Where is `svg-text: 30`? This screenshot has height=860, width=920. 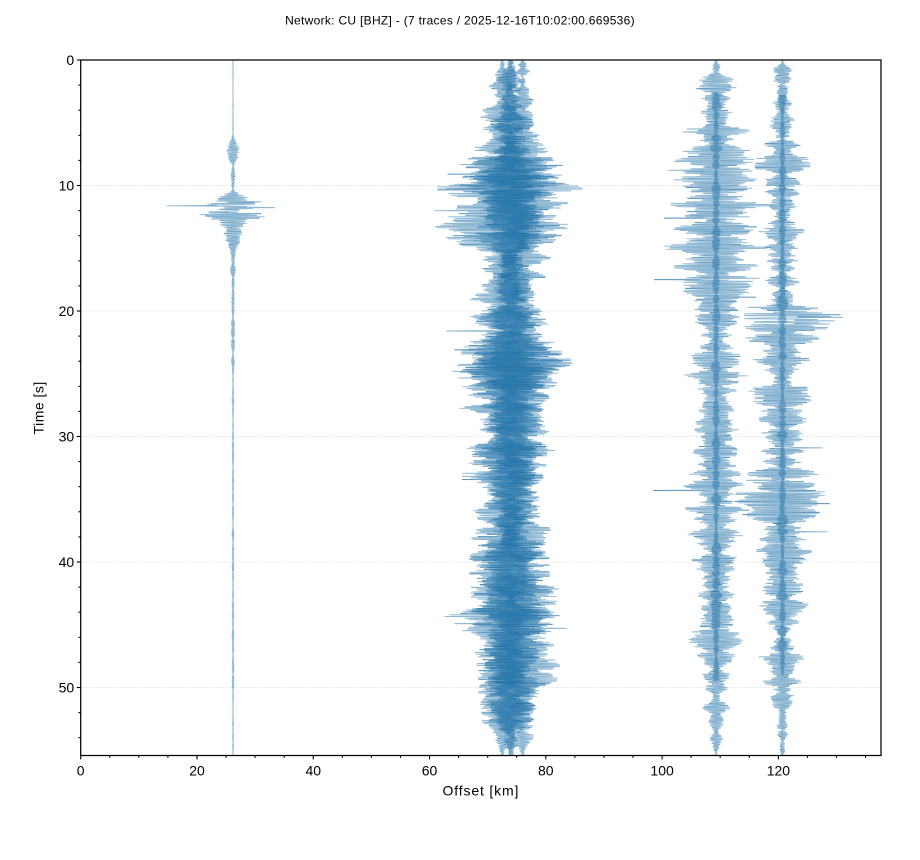 svg-text: 30 is located at coordinates (67, 437).